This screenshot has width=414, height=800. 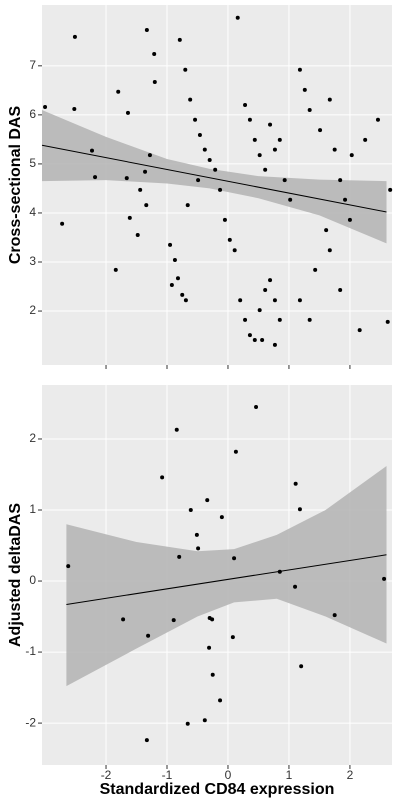 I want to click on y-tick-label: 2, so click(x=32, y=310).